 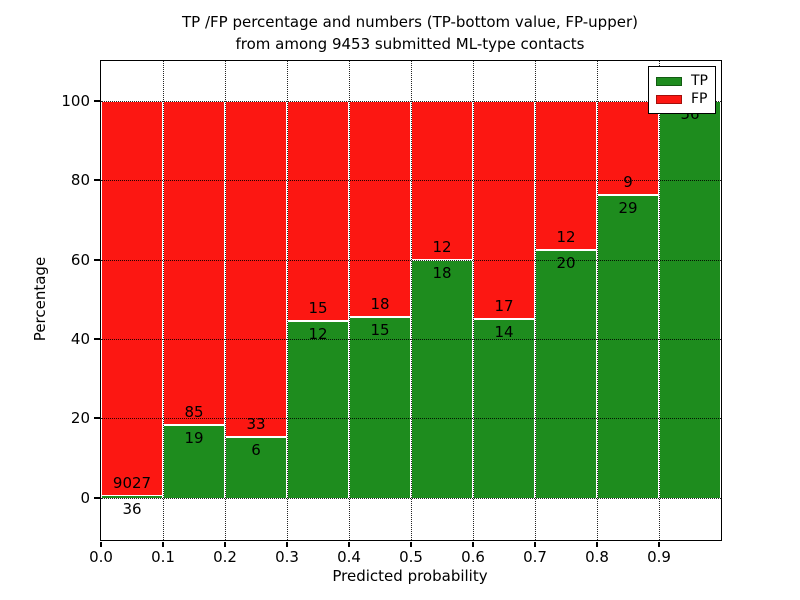 What do you see at coordinates (80, 339) in the screenshot?
I see `y-tick-label: 40` at bounding box center [80, 339].